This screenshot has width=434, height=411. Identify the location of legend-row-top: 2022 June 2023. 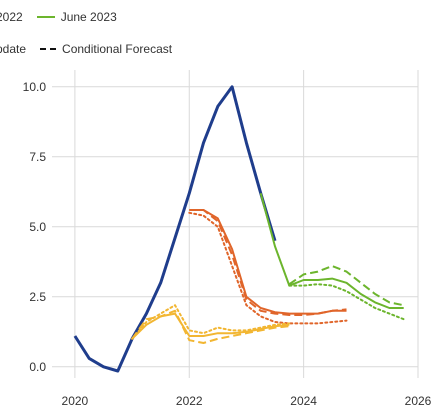
(62, 17).